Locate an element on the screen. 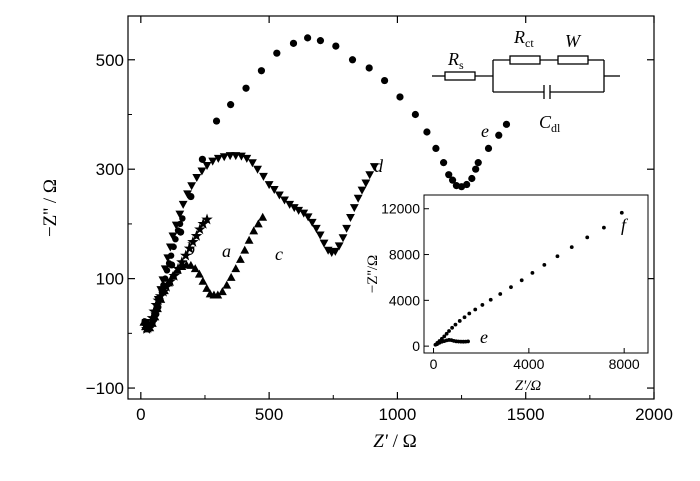 This screenshot has height=481, width=700. curve-label-b: b is located at coordinates (190, 249).